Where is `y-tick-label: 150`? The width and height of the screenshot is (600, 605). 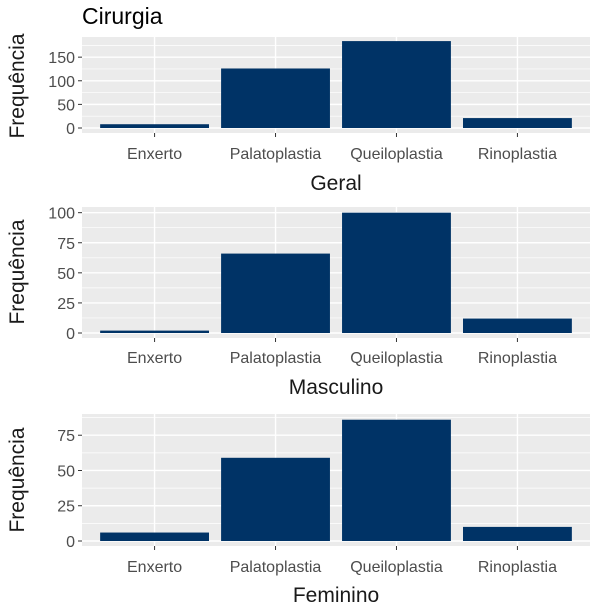
y-tick-label: 150 is located at coordinates (61, 58).